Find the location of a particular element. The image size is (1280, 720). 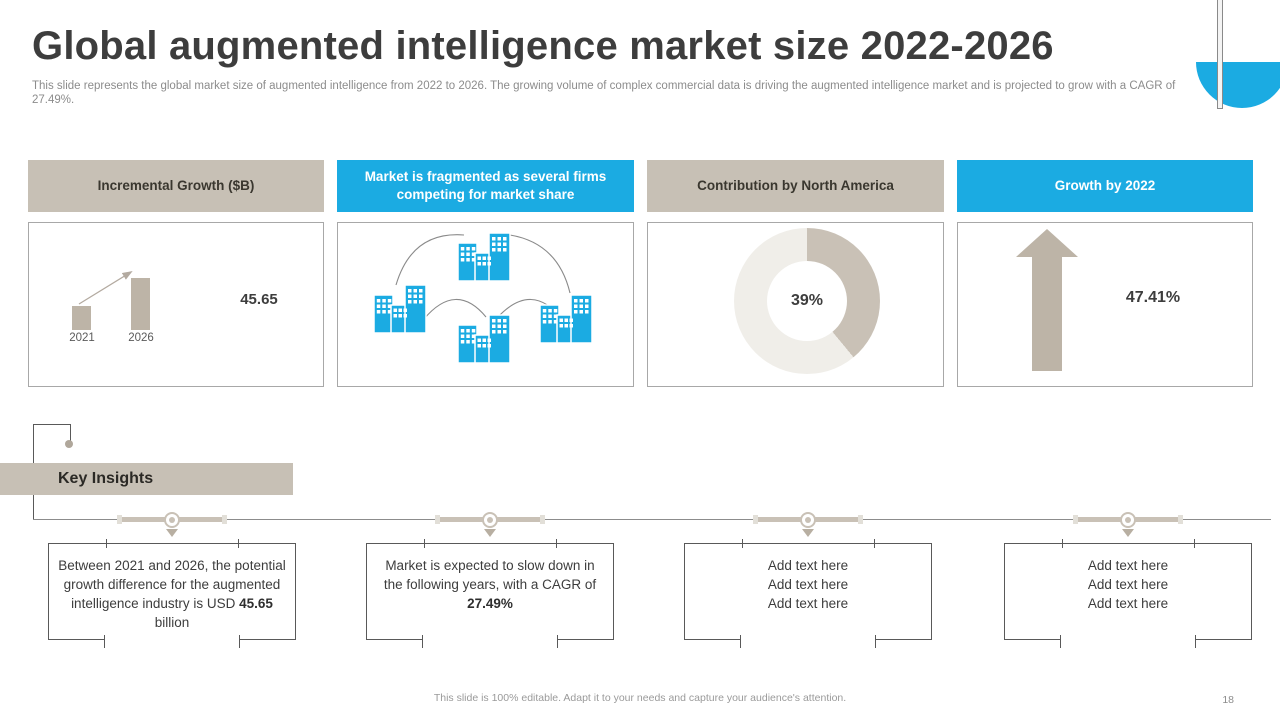

insights-connector-horizontal is located at coordinates (652, 519).